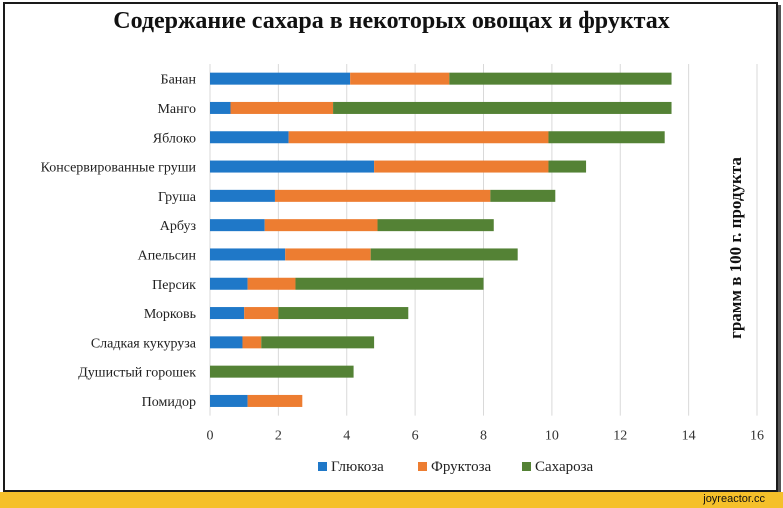 The height and width of the screenshot is (508, 783). I want to click on x-tick-label: 14, so click(689, 436).